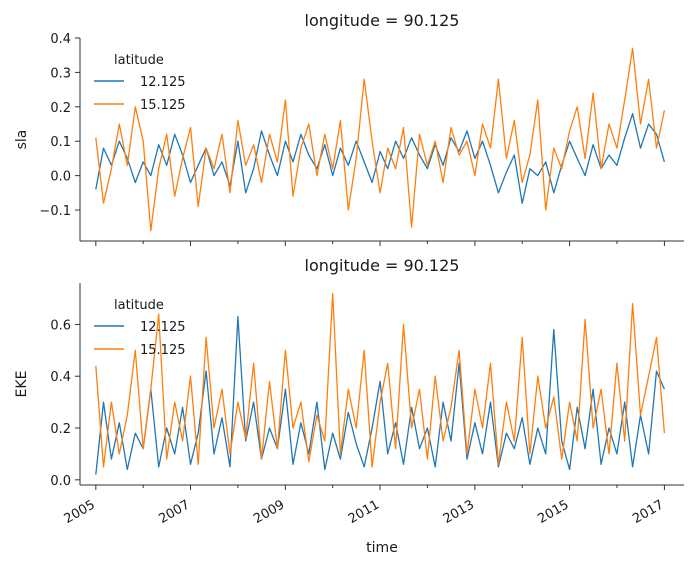 The image size is (698, 566). What do you see at coordinates (174, 512) in the screenshot?
I see `x-tick-label: 2007` at bounding box center [174, 512].